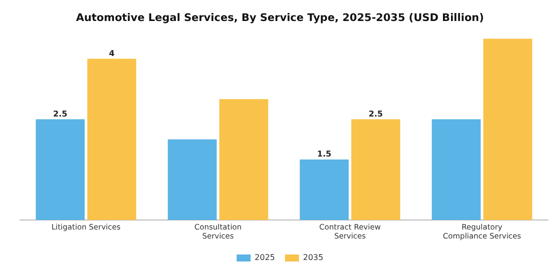 The width and height of the screenshot is (560, 280). I want to click on legend-label: 2035, so click(313, 257).